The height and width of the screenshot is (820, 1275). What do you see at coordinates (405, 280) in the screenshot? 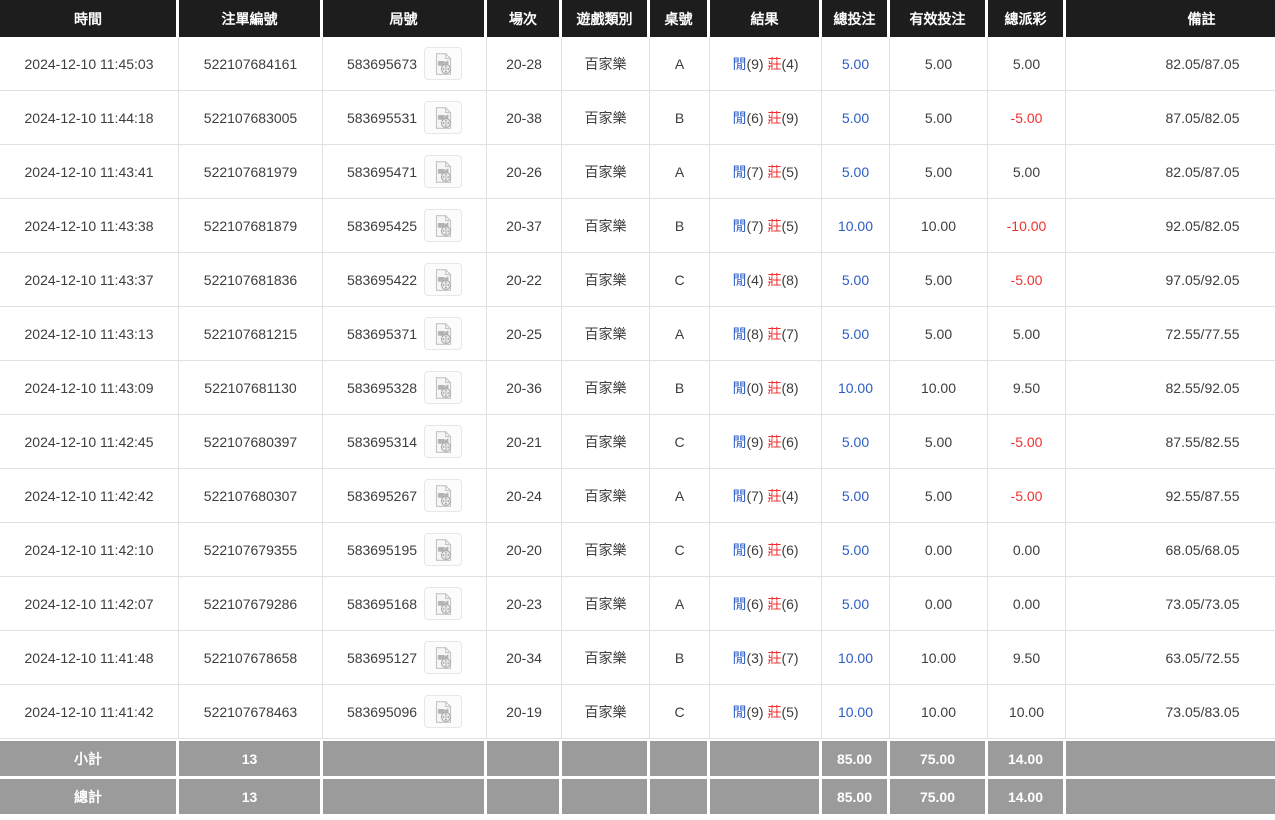
I see `cell-round-id: 583695422` at bounding box center [405, 280].